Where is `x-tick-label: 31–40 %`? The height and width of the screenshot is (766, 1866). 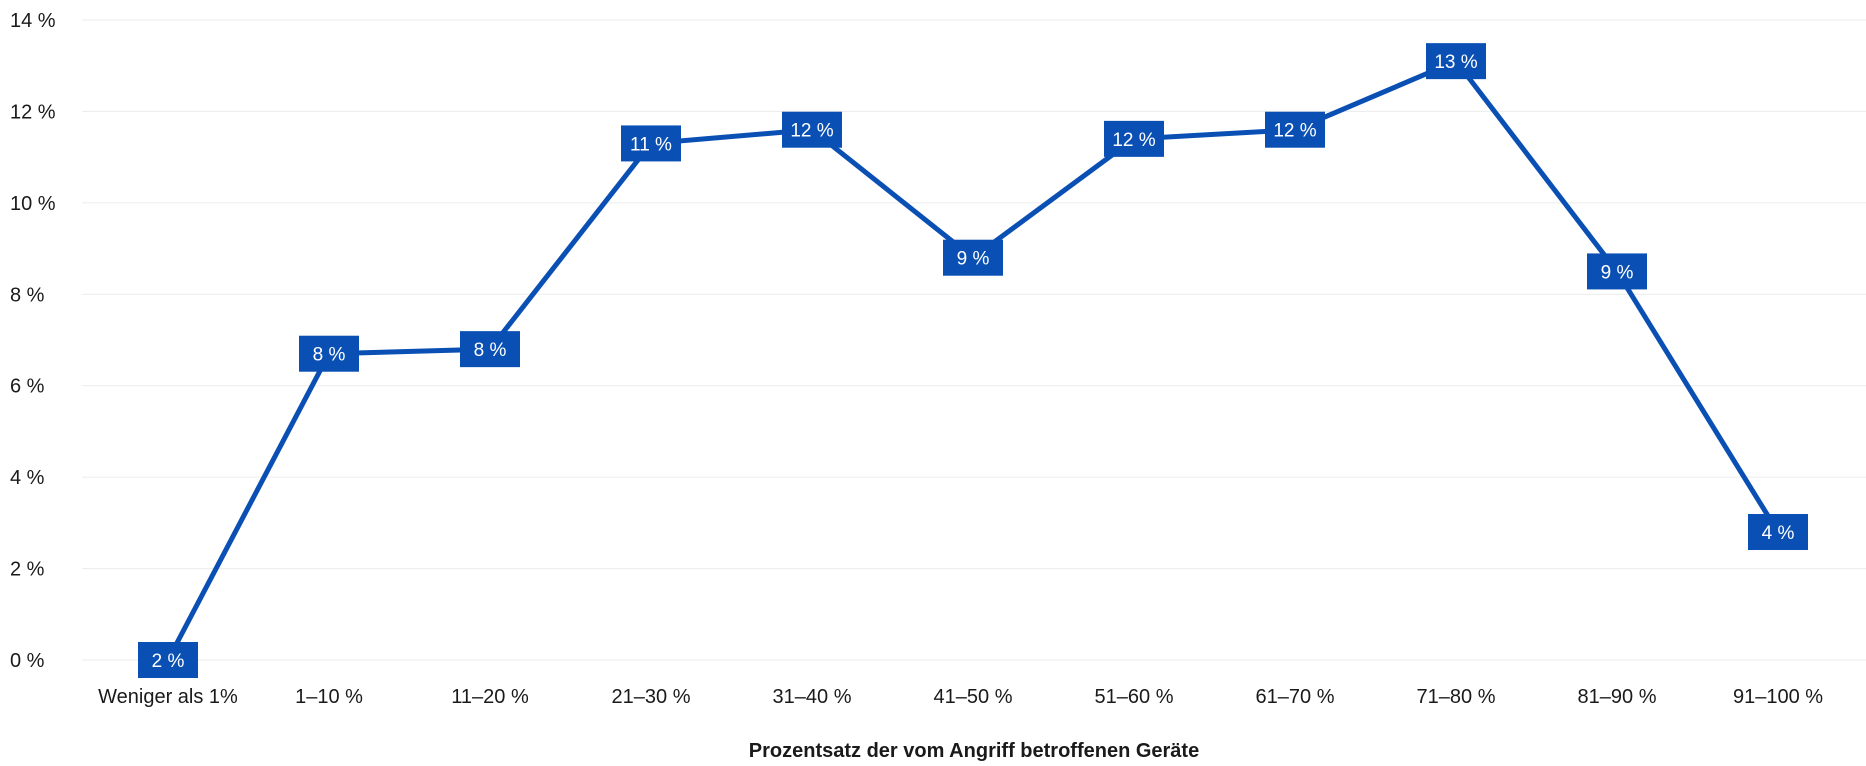
x-tick-label: 31–40 % is located at coordinates (812, 697).